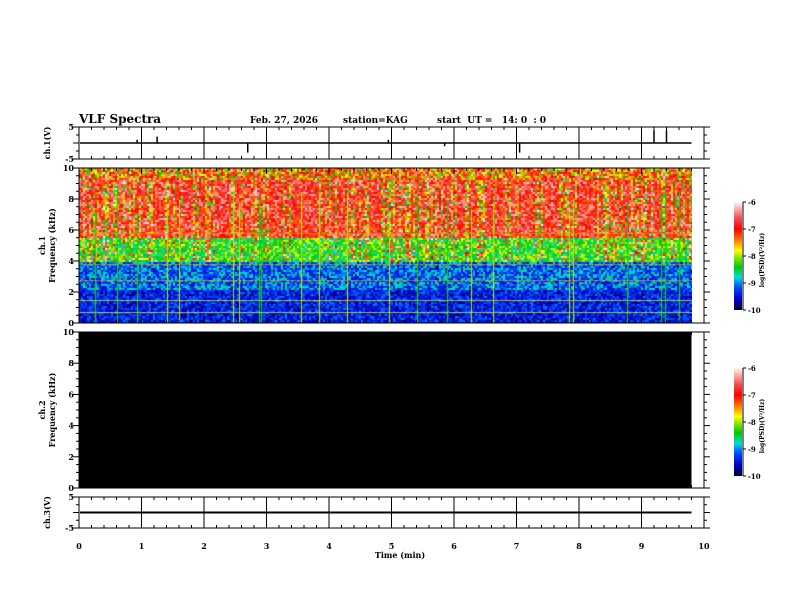 This screenshot has width=792, height=612. What do you see at coordinates (579, 546) in the screenshot?
I see `x-tick-label: 8` at bounding box center [579, 546].